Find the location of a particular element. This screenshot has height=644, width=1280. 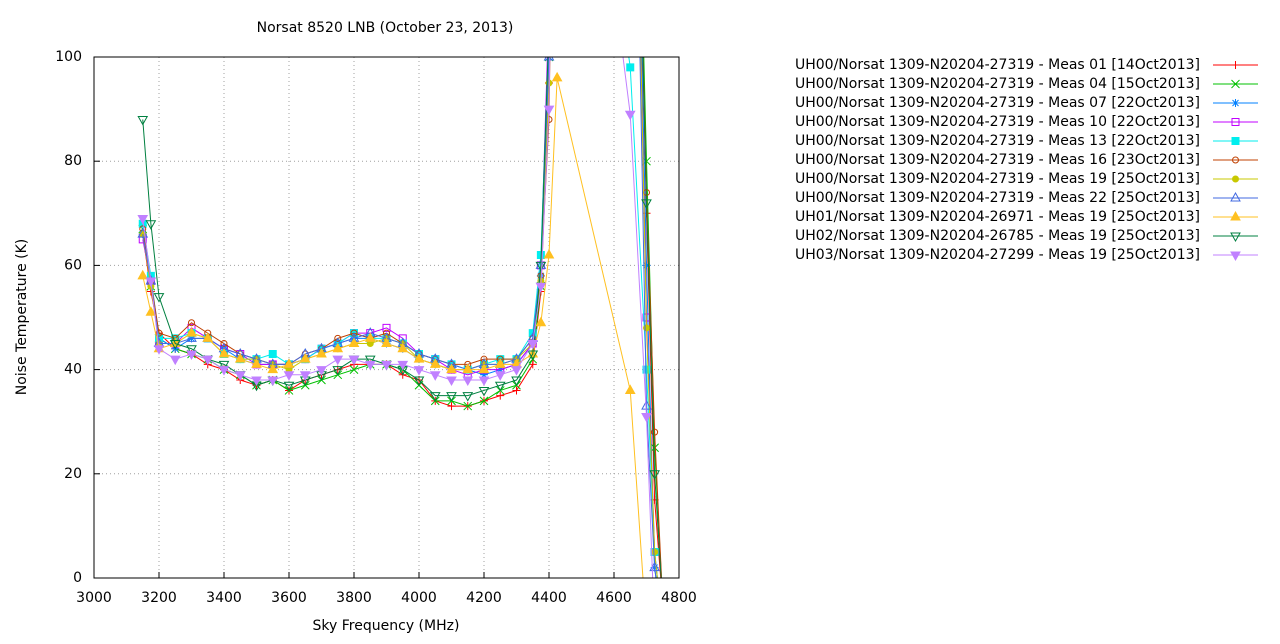

y-tick-label: 0 is located at coordinates (77, 578).